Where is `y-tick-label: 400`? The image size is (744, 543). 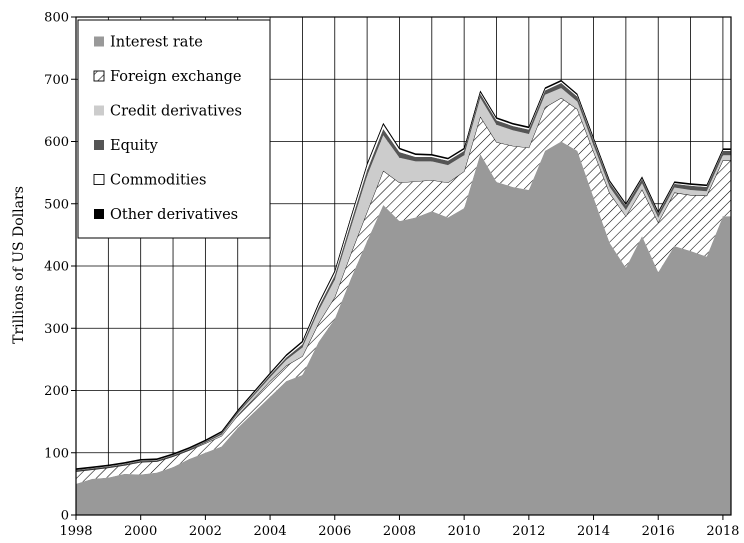 y-tick-label: 400 is located at coordinates (56, 267).